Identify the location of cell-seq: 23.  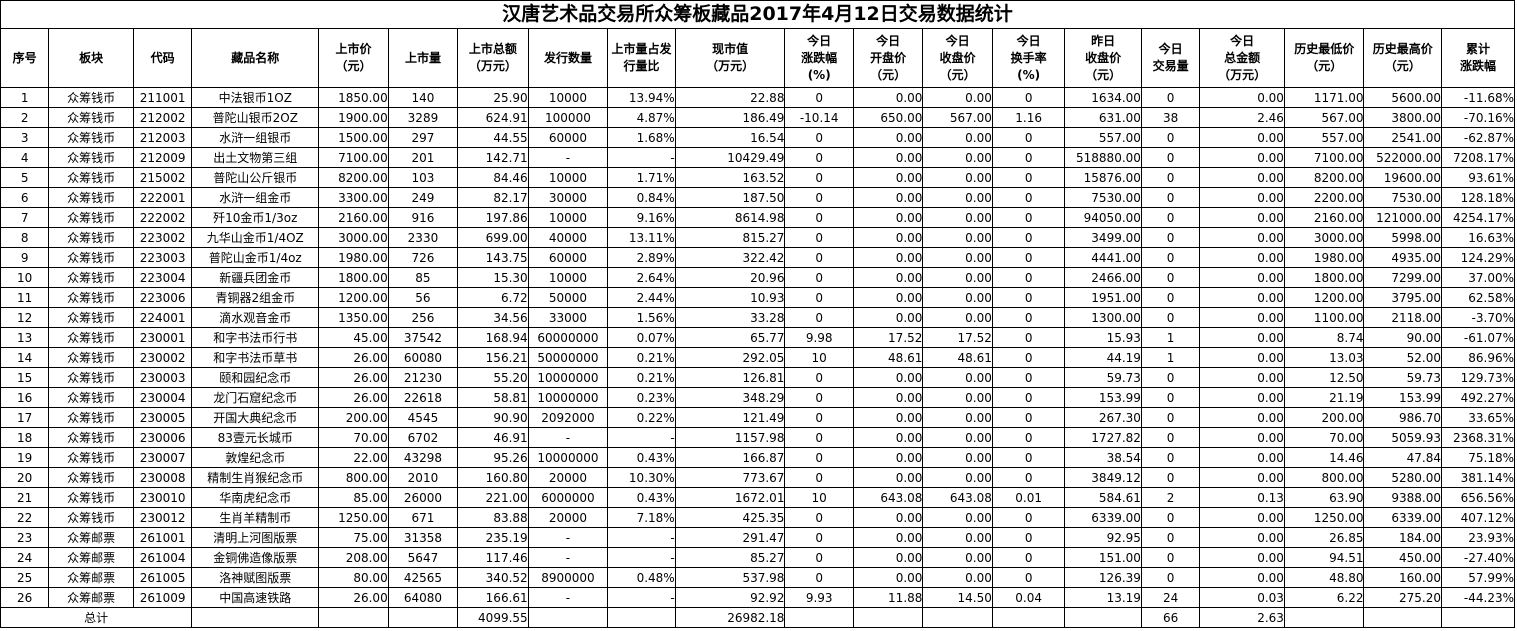
(25, 537).